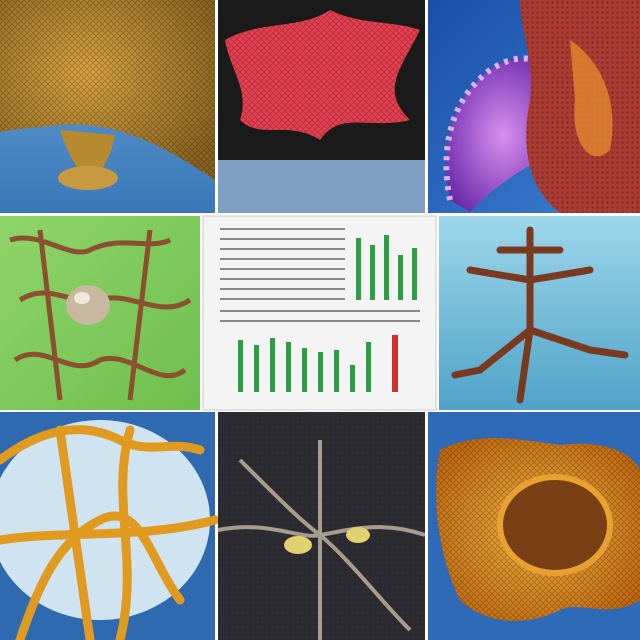  What do you see at coordinates (107, 106) in the screenshot?
I see `panel-top-left` at bounding box center [107, 106].